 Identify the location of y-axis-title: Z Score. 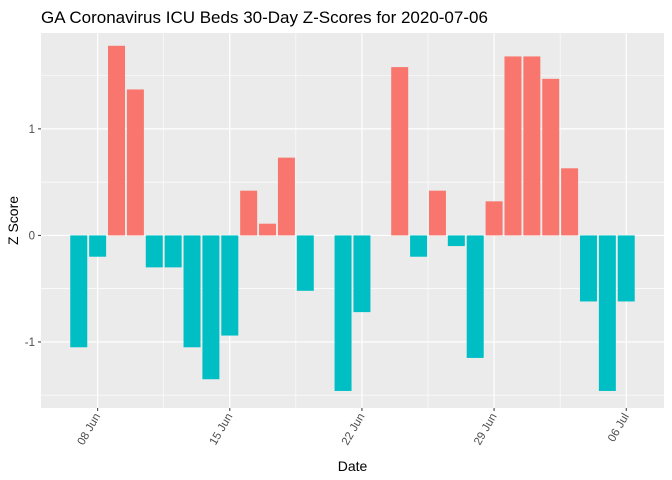
(13, 220).